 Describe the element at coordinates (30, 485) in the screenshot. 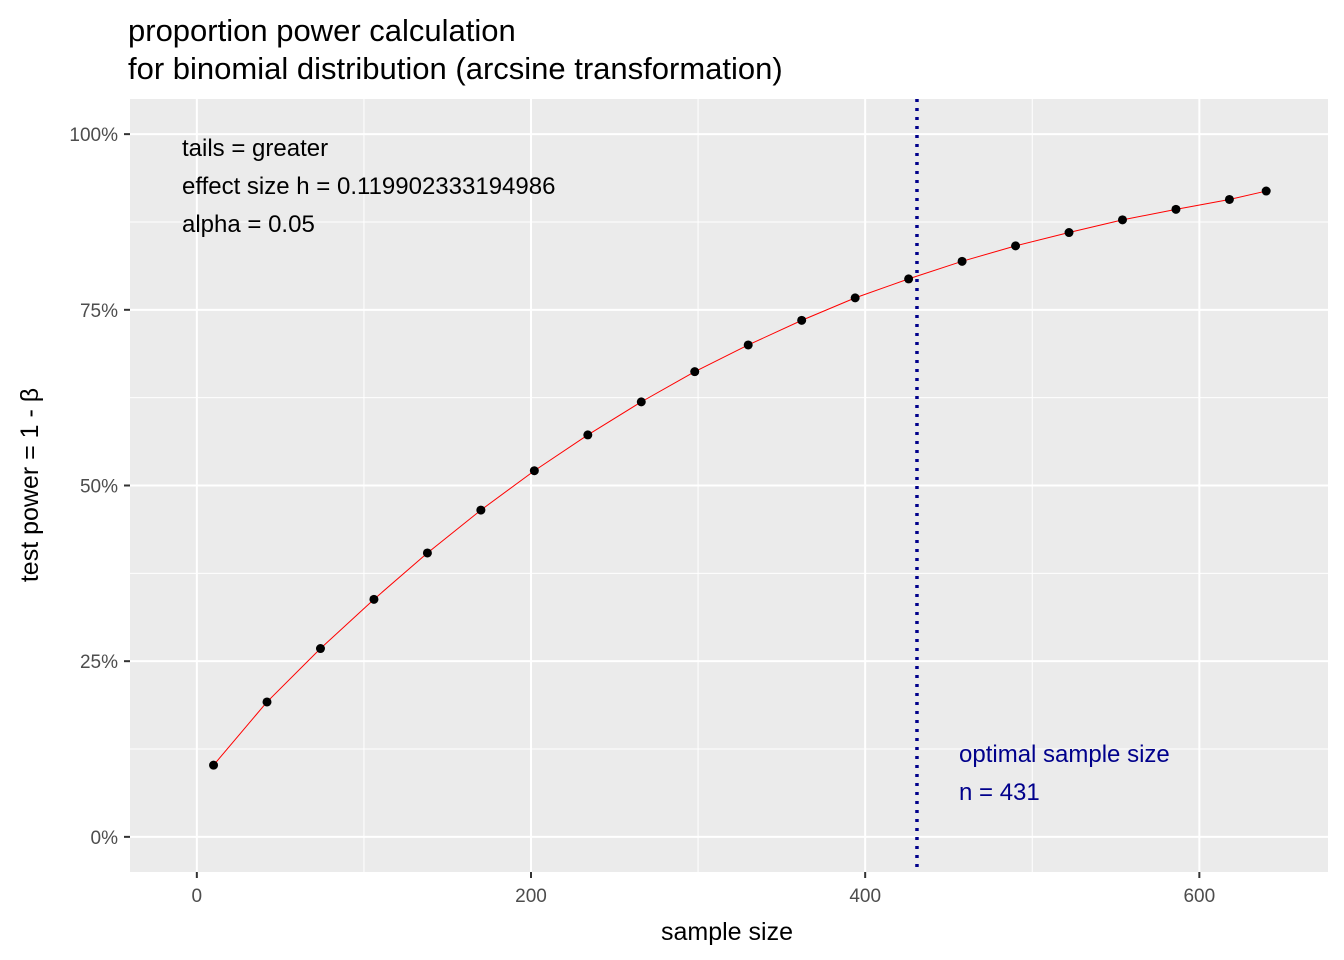

I see `y-axis-label: test power = 1 - β` at that location.